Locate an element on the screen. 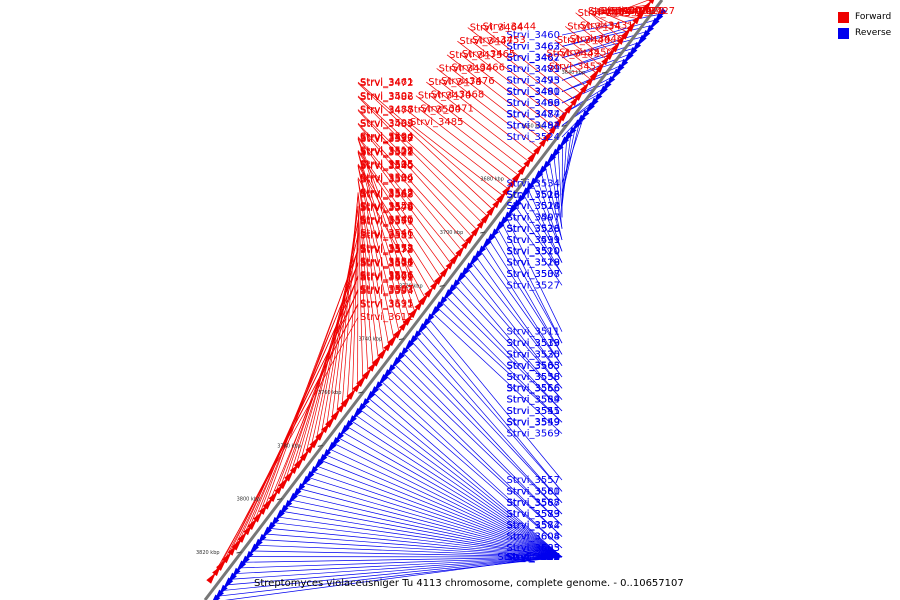 The width and height of the screenshot is (900, 600). gene-label: Strvi_3568 is located at coordinates (387, 194).